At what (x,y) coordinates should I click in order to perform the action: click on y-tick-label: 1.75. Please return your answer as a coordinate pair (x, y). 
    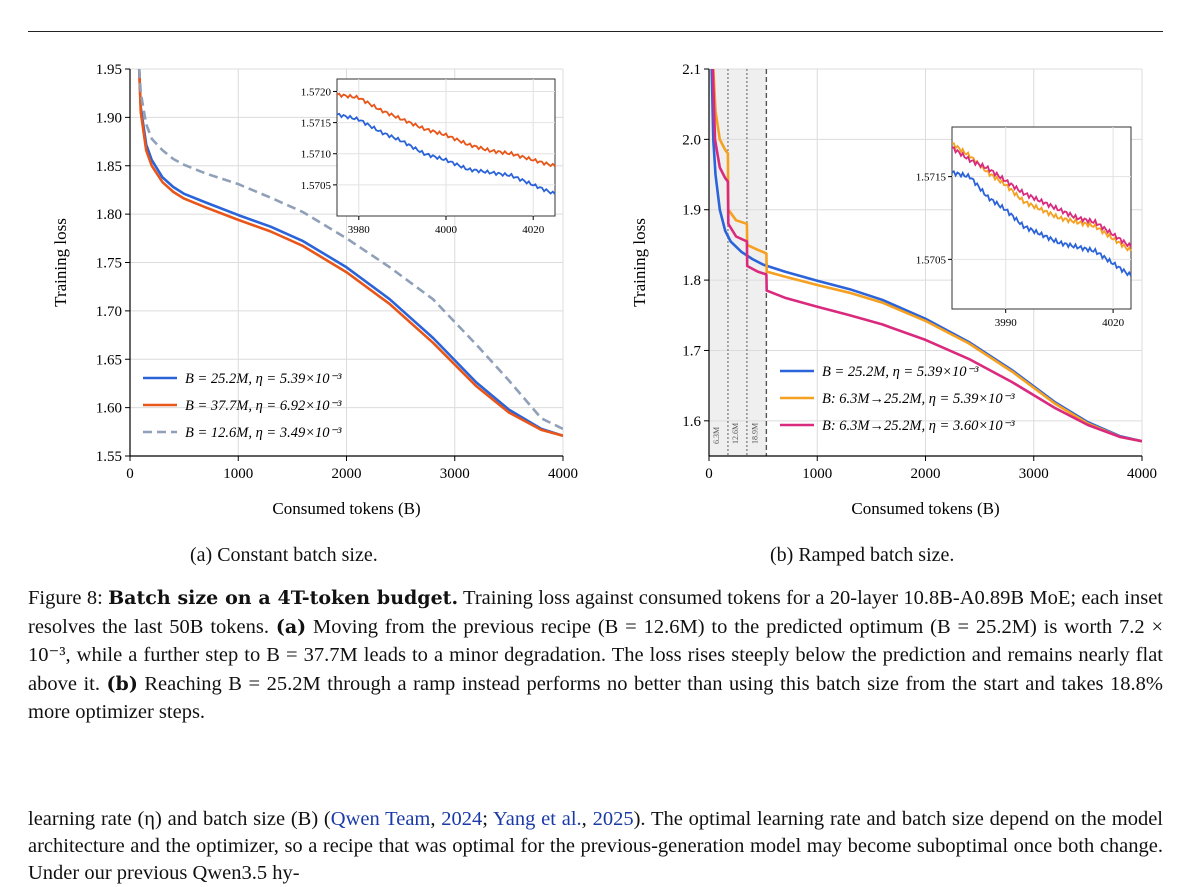
    Looking at the image, I should click on (109, 264).